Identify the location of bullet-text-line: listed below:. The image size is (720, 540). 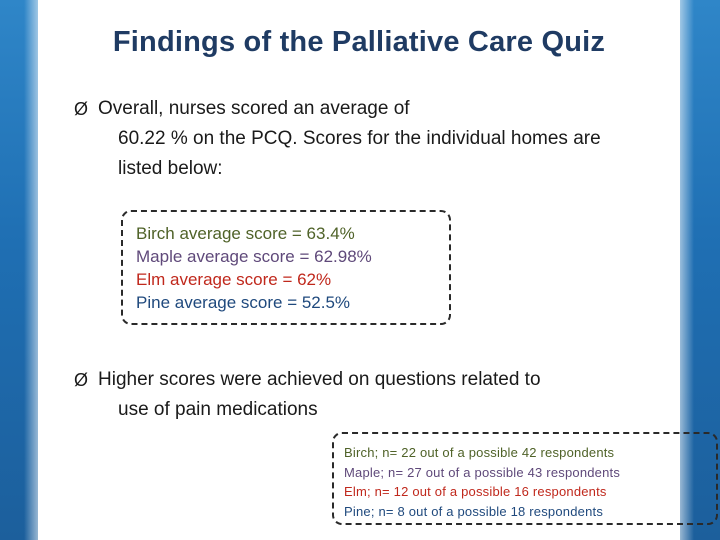
(170, 168).